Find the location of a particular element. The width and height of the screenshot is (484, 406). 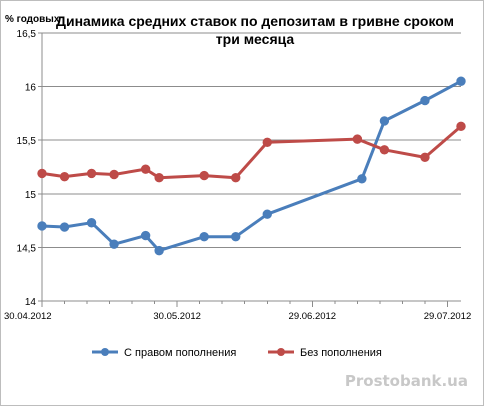

y-tick-label-0: 14 is located at coordinates (31, 302).